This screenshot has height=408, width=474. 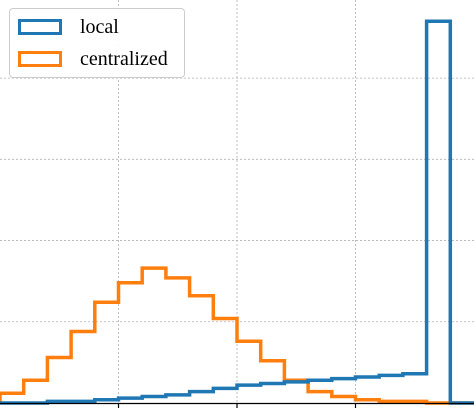 I want to click on legend-label-centralized: centralized, so click(x=124, y=58).